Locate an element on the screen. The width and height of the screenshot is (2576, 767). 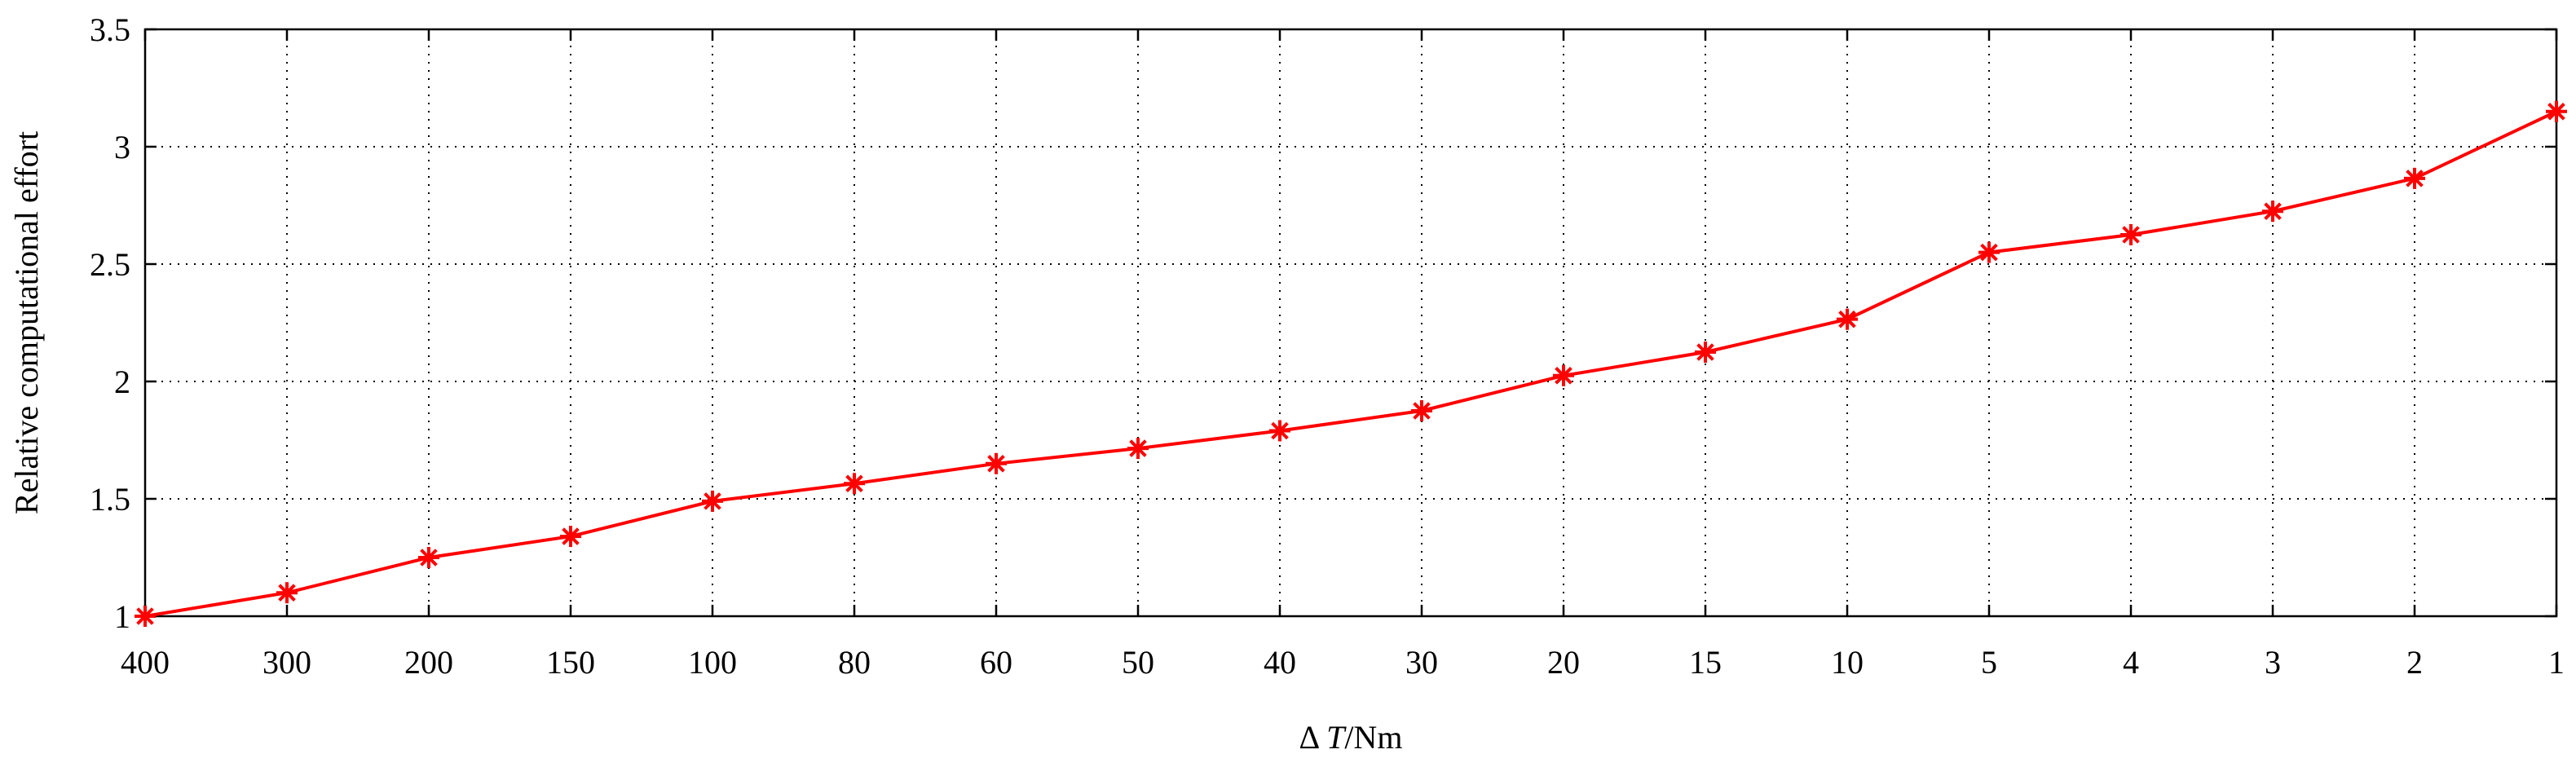
x-axis-title-unit: /Nm is located at coordinates (1373, 738).